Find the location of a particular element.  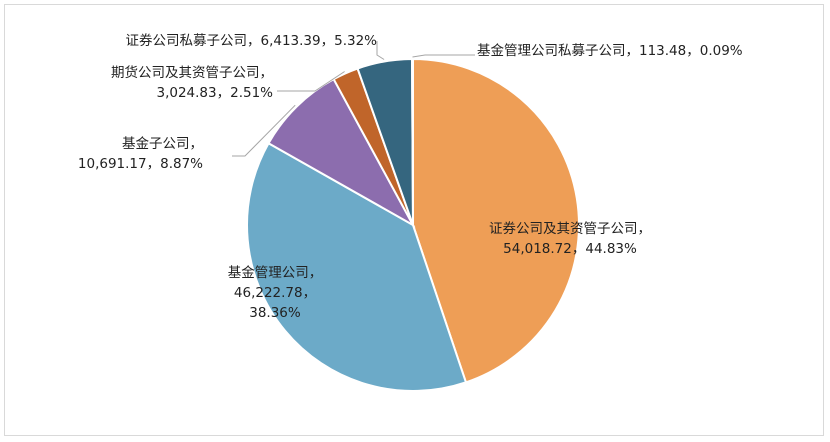

data-label-2: 基金子公司， 10,691.17，8.87% is located at coordinates (140, 153).